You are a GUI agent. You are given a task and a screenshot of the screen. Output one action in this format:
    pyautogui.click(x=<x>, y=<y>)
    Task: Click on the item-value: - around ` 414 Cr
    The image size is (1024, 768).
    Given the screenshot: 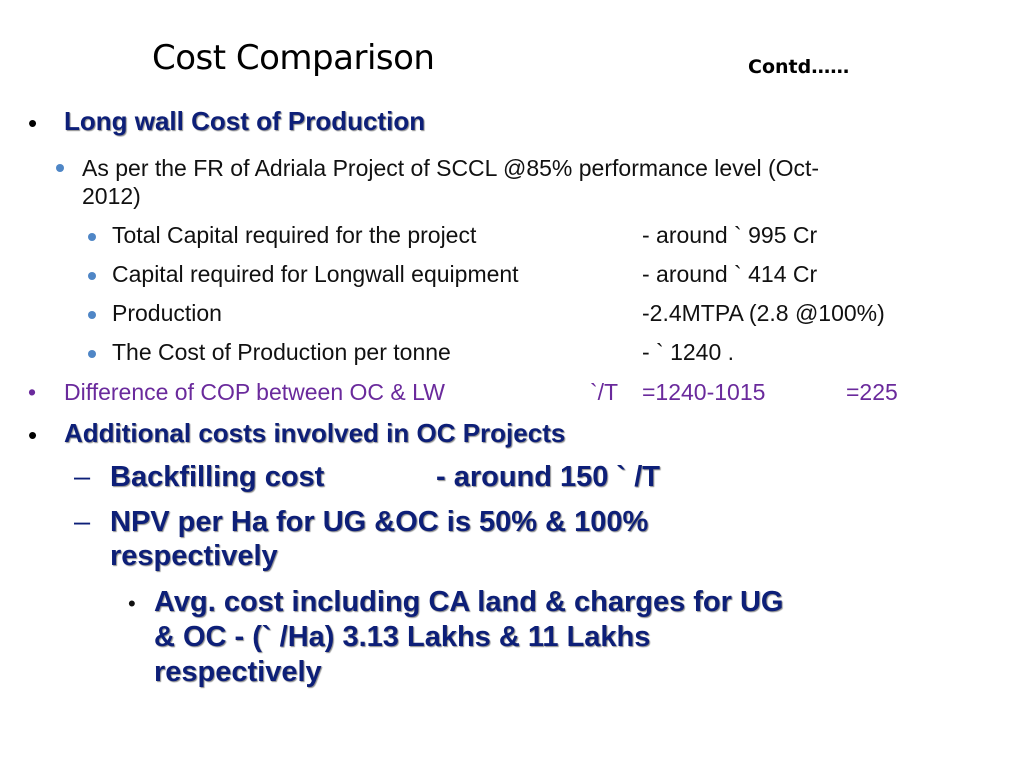 What is the action you would take?
    pyautogui.click(x=730, y=274)
    